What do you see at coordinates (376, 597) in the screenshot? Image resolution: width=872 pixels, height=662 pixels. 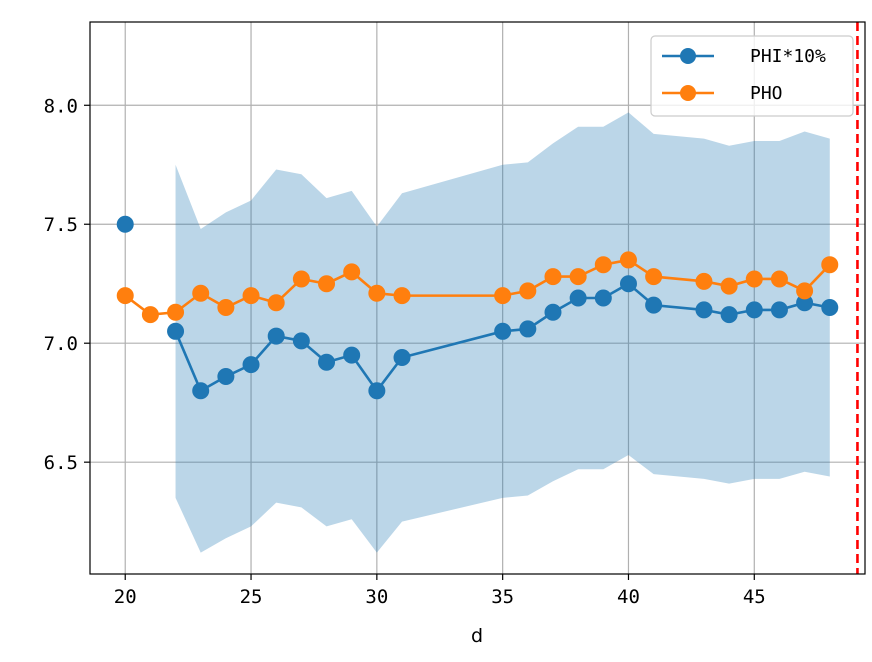 I see `x-tick-label-2: 30` at bounding box center [376, 597].